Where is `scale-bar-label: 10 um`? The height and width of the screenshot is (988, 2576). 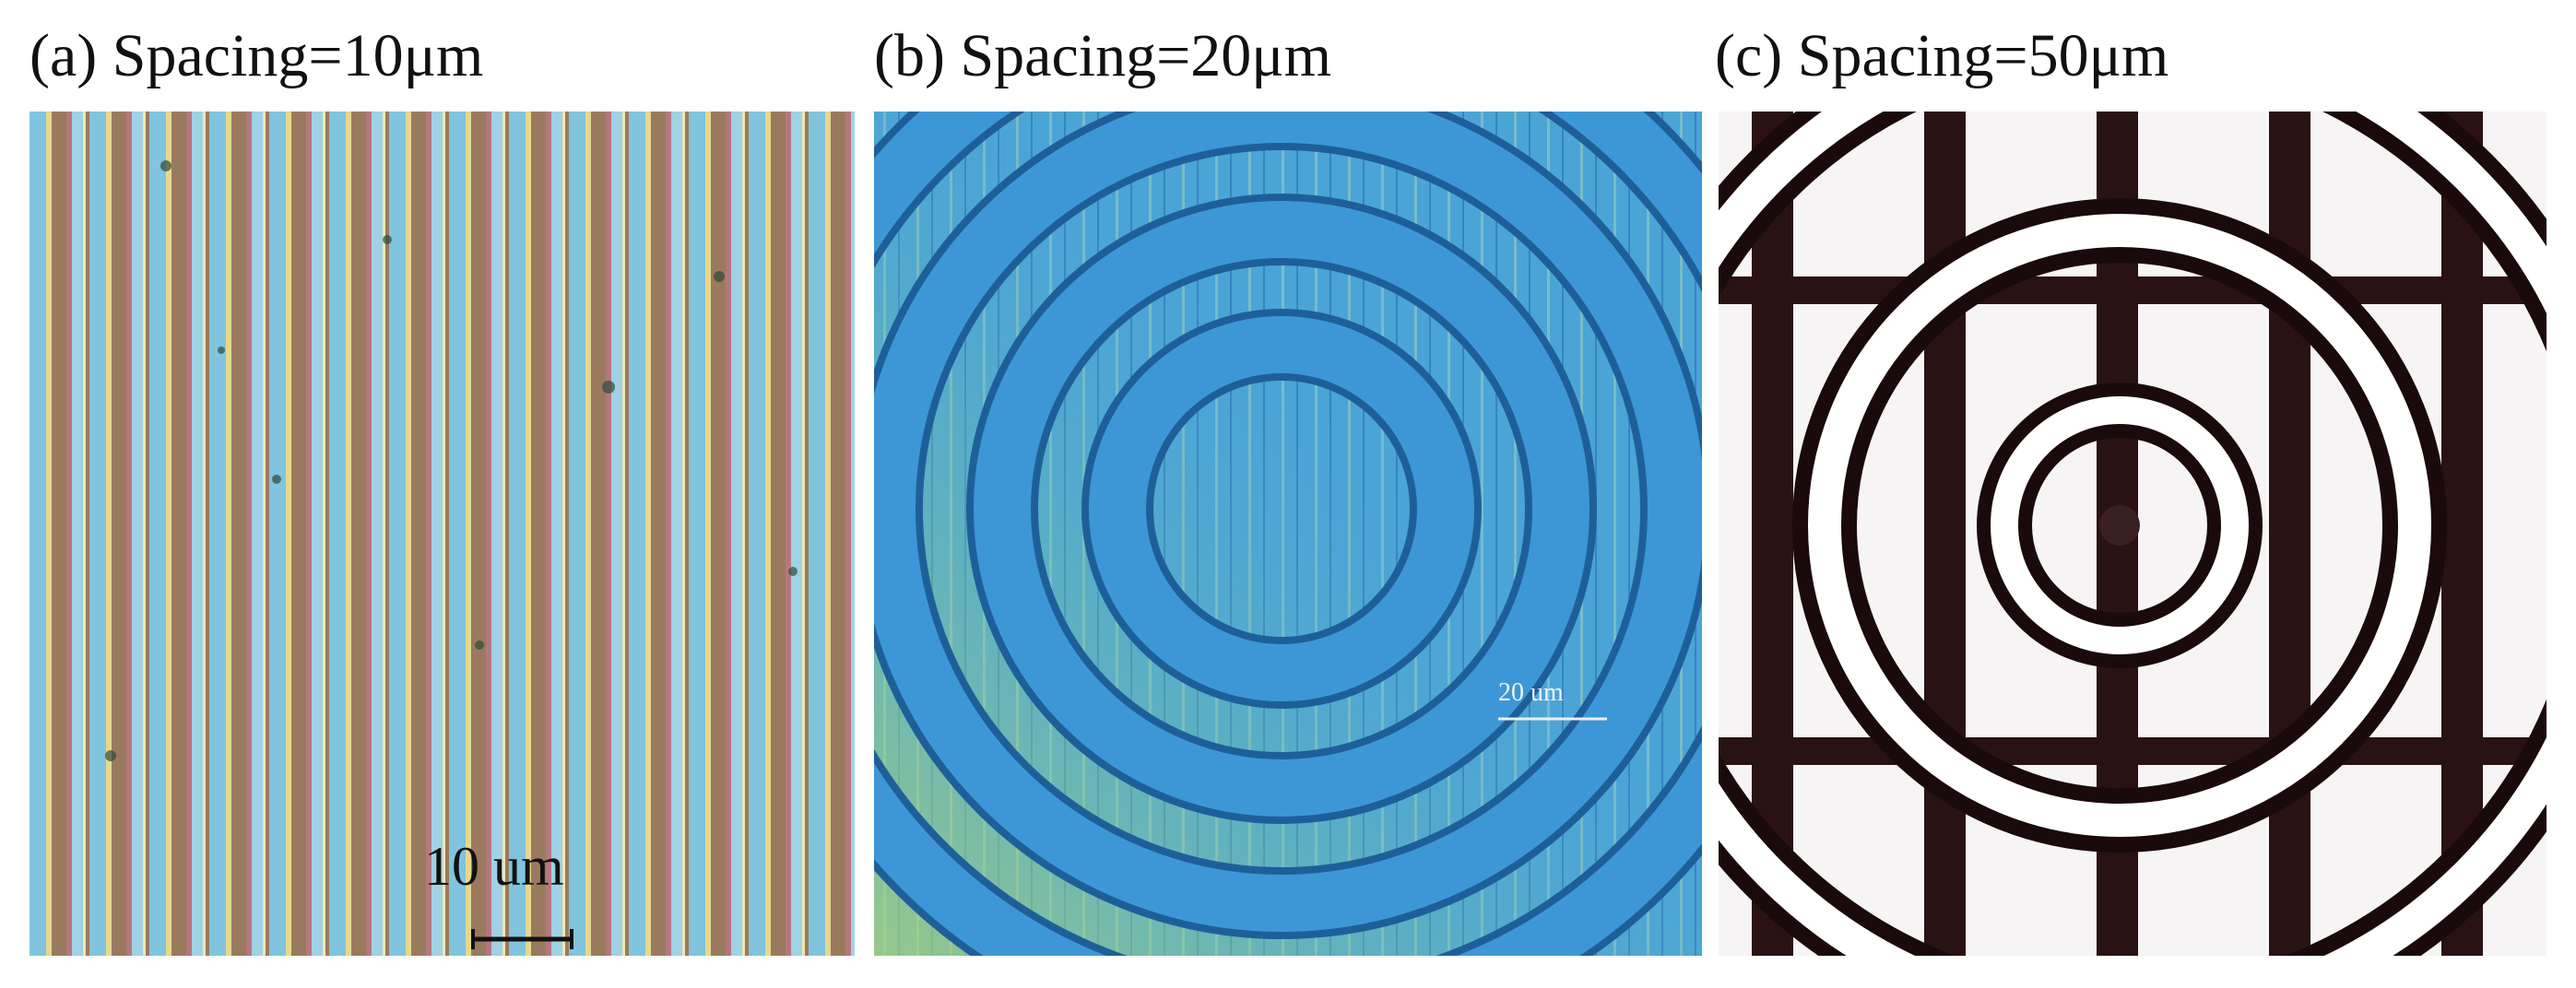 scale-bar-label: 10 um is located at coordinates (494, 867).